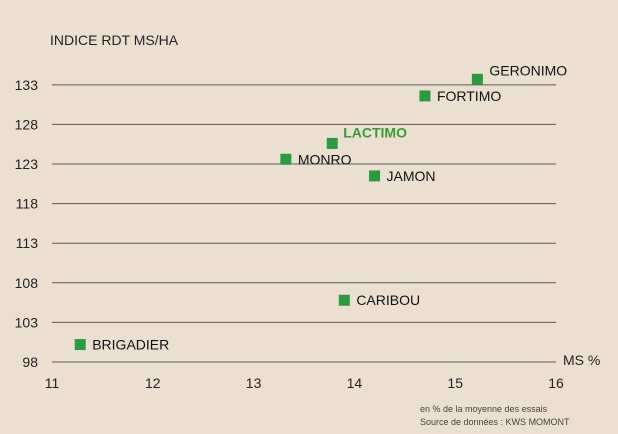 The width and height of the screenshot is (618, 434). What do you see at coordinates (581, 360) in the screenshot?
I see `x-axis-label: MS %` at bounding box center [581, 360].